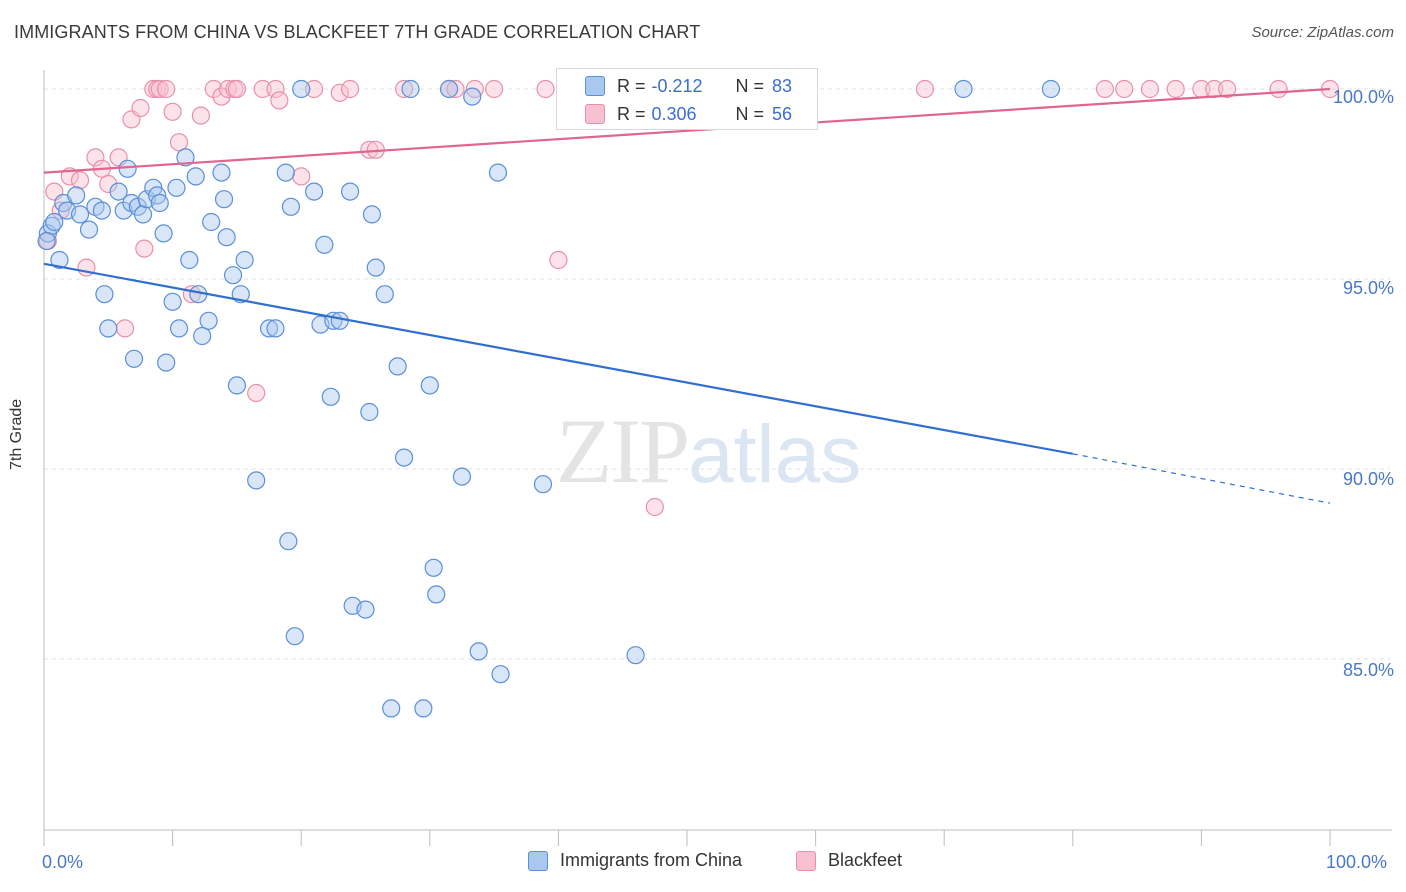 Image resolution: width=1406 pixels, height=892 pixels. What do you see at coordinates (775, 454) in the screenshot?
I see `watermark-atlas: atlas` at bounding box center [775, 454].